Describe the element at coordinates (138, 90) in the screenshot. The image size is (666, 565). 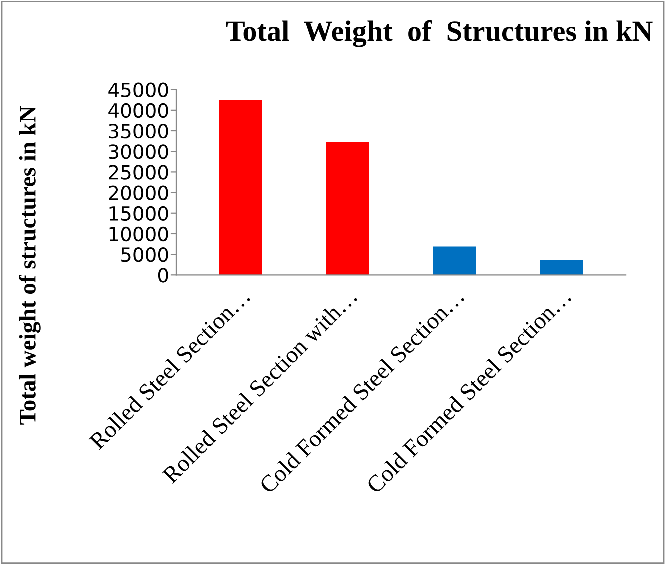
I see `y-tick-label: 45000` at that location.